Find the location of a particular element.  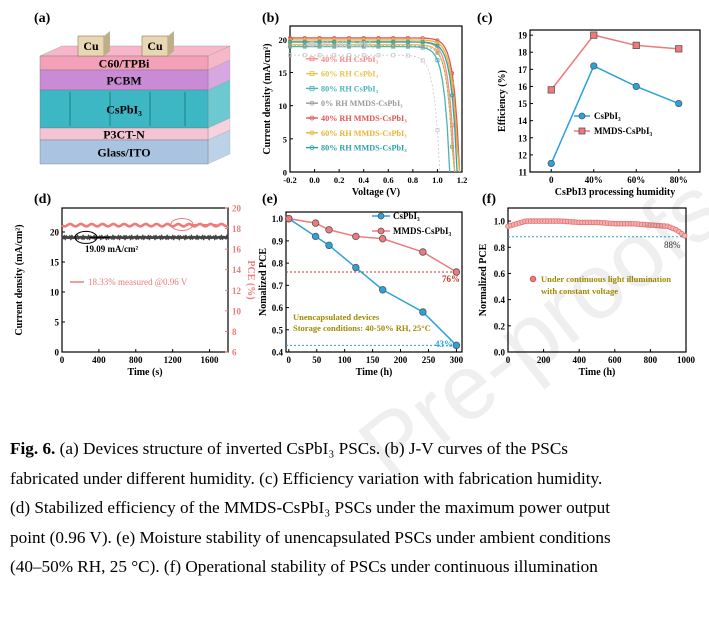

x-tick-label: 100 is located at coordinates (345, 360).